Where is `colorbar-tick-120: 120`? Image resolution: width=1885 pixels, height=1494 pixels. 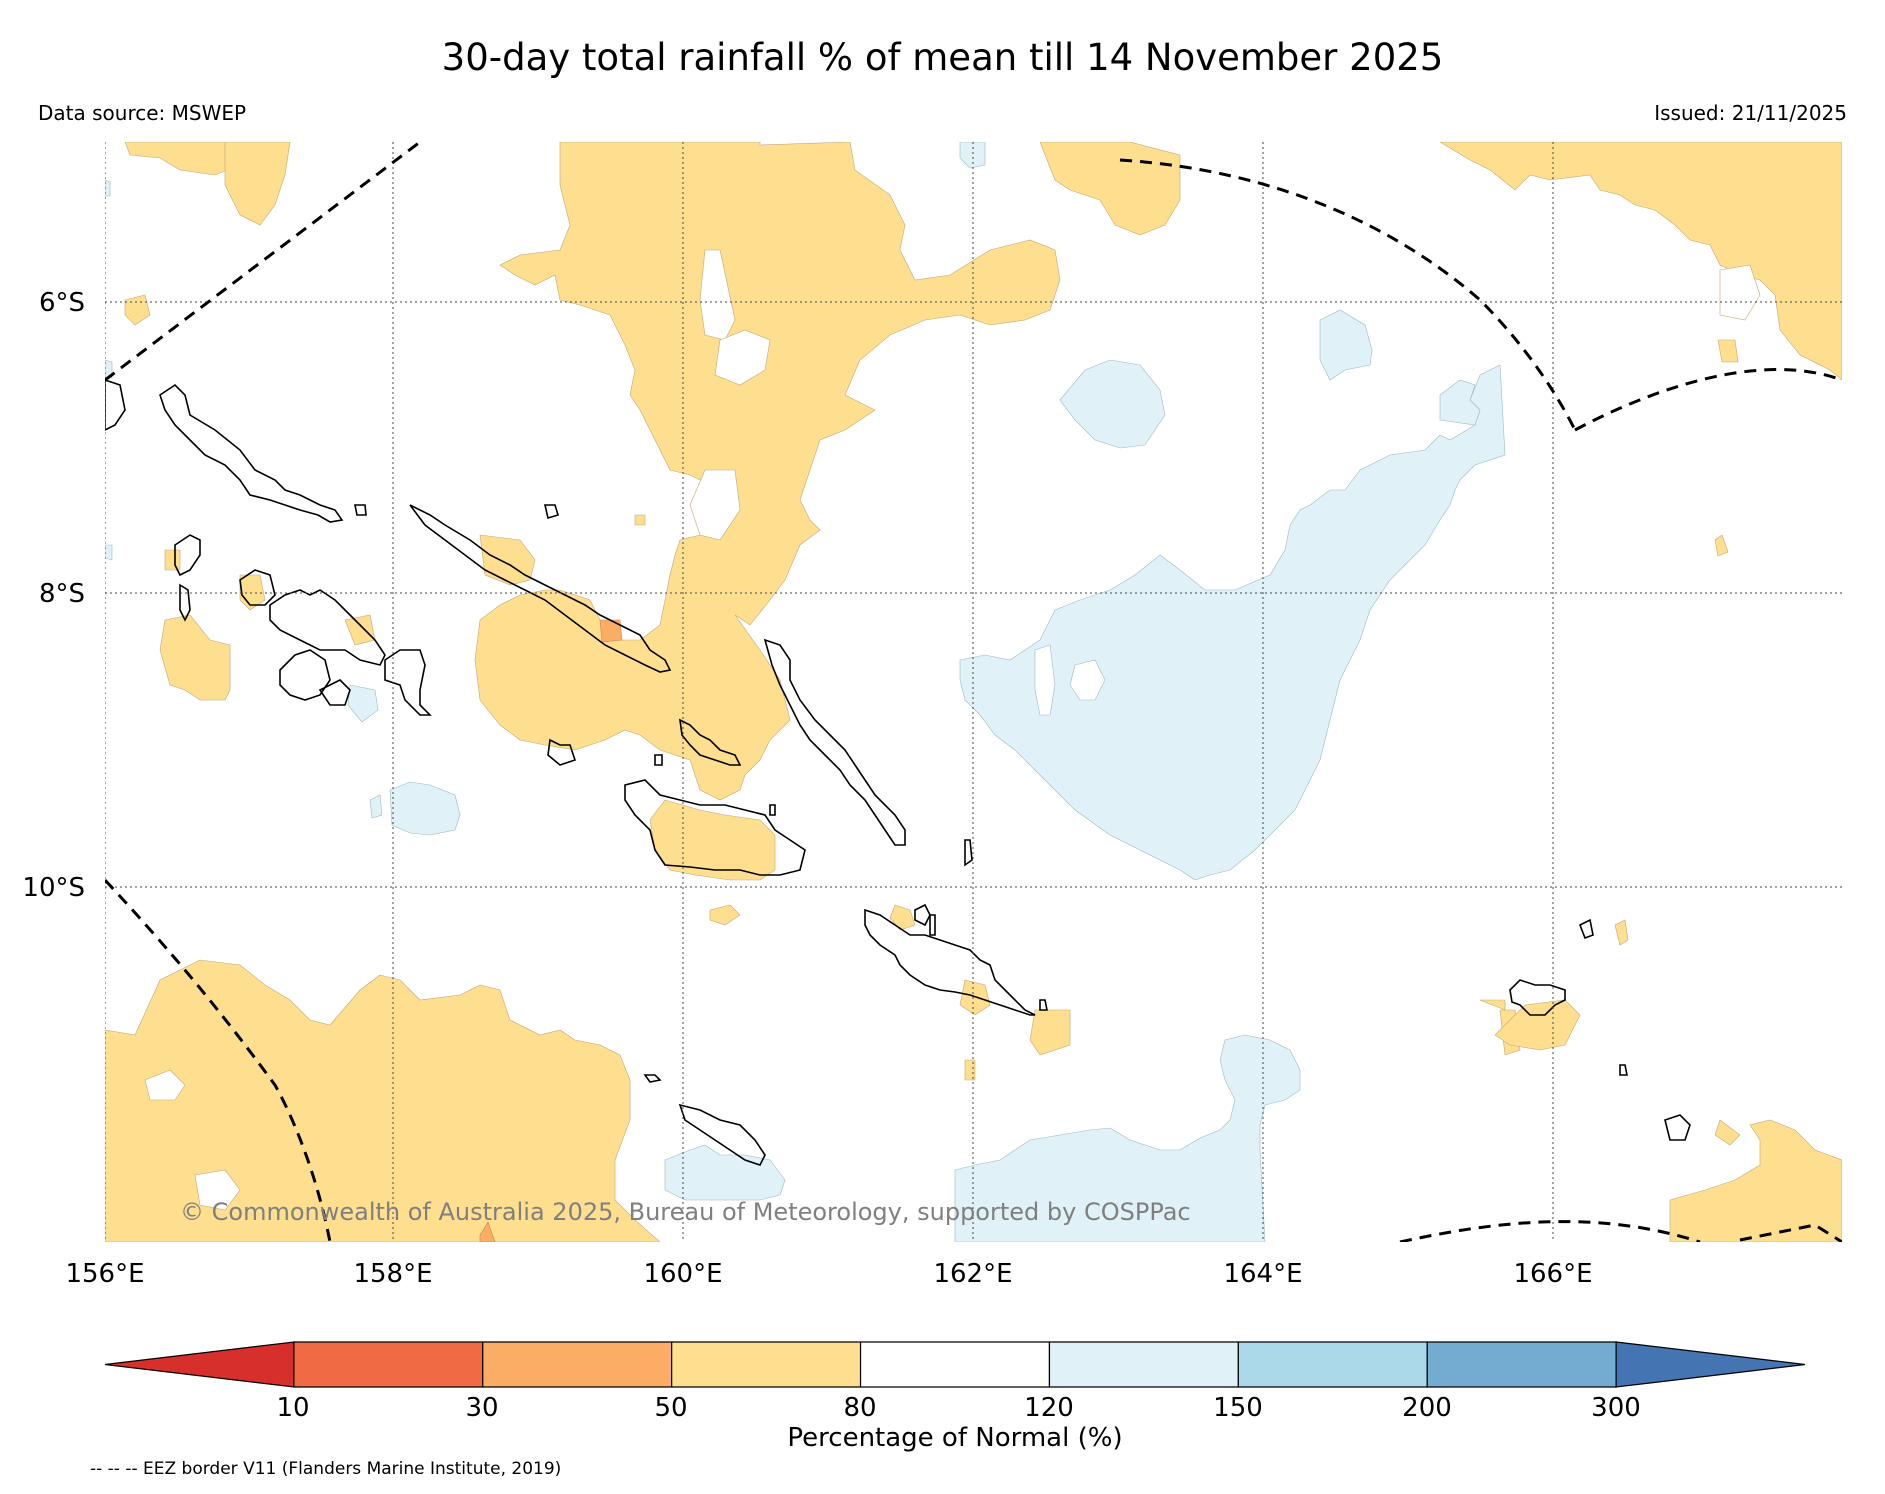 colorbar-tick-120: 120 is located at coordinates (1049, 1408).